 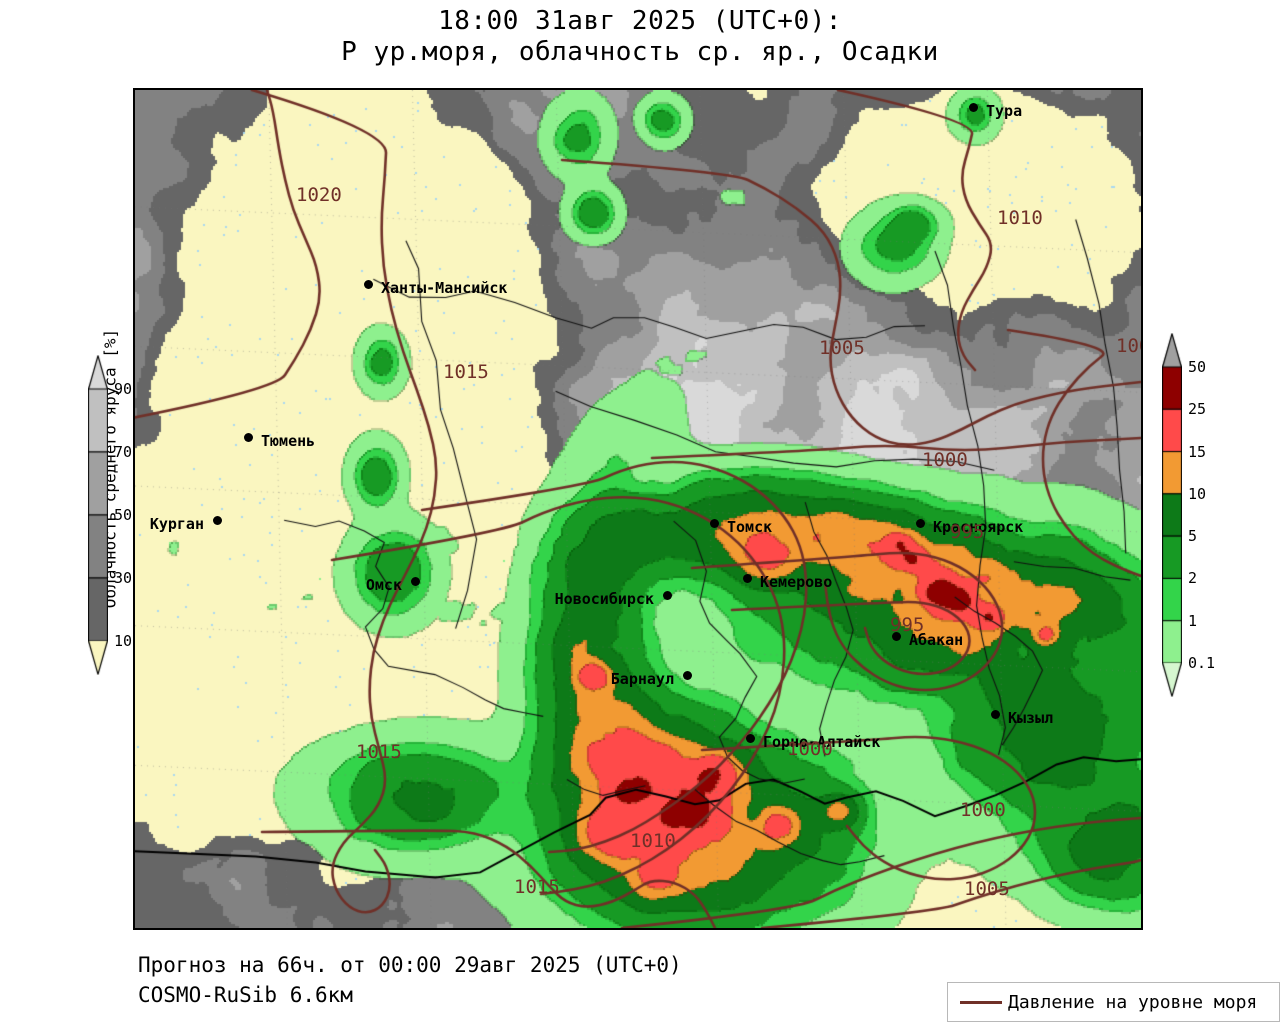 What do you see at coordinates (1202, 663) in the screenshot?
I see `colorbar-tick-label: 0.1` at bounding box center [1202, 663].